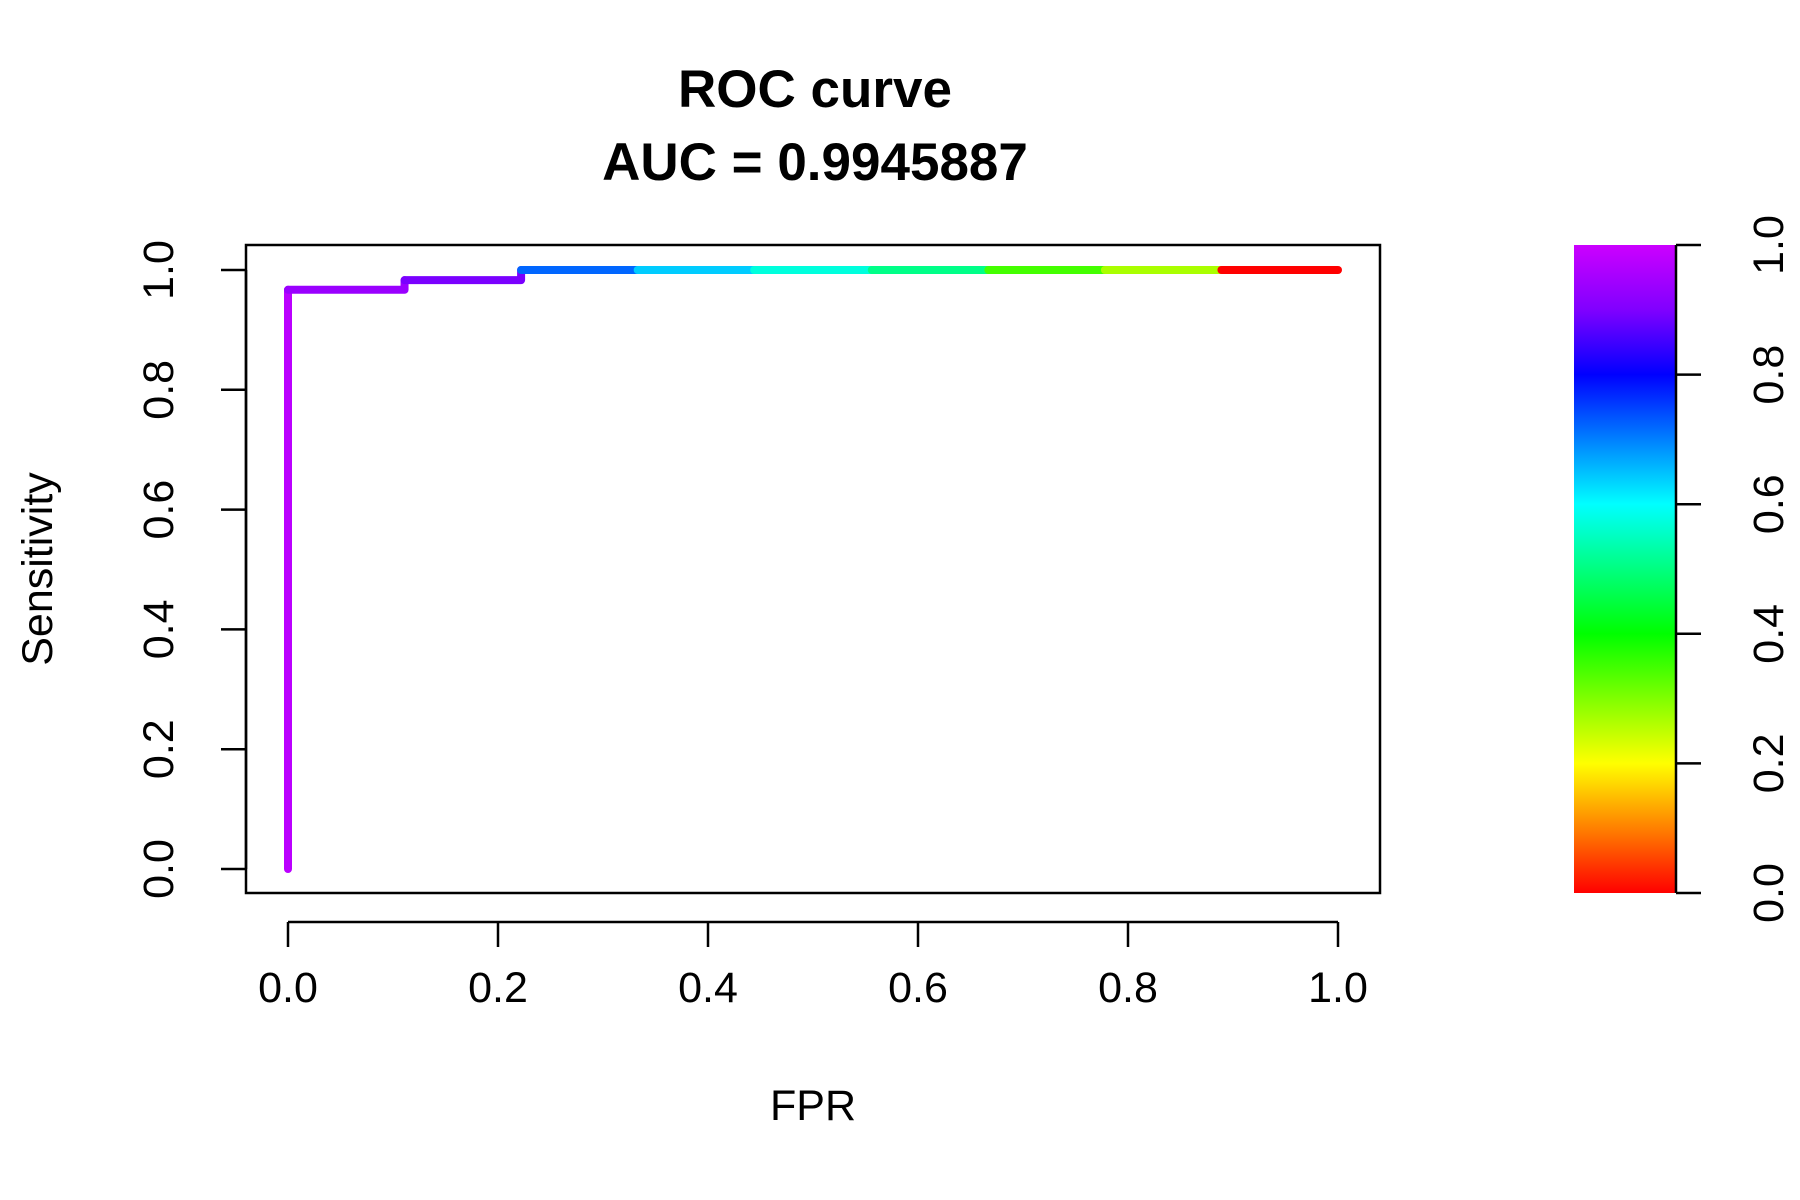  Describe the element at coordinates (1769, 893) in the screenshot. I see `colorbar-tick-label: 0.0` at that location.